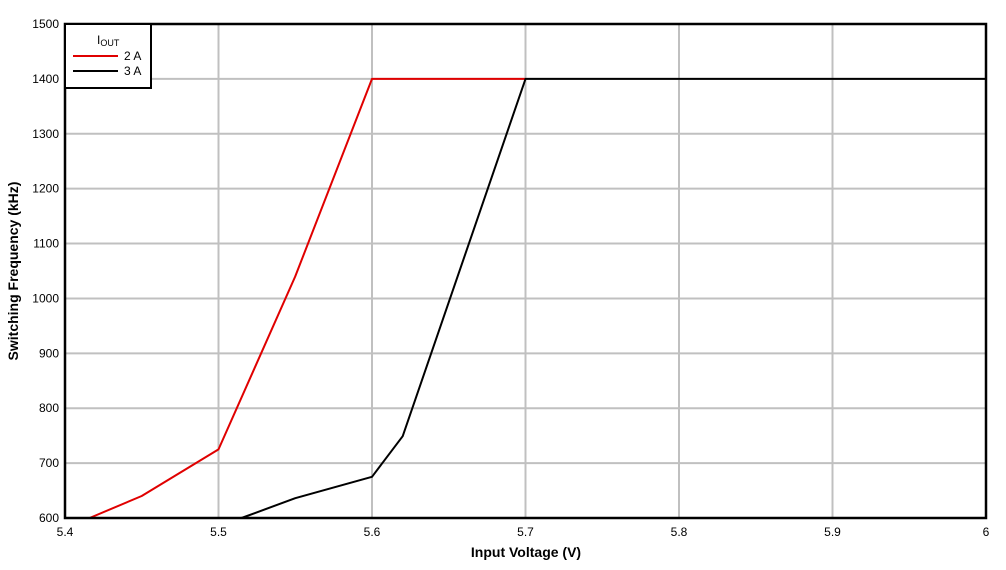 The width and height of the screenshot is (1006, 570). I want to click on y-axis-title: Switching Frequency (kHz), so click(13, 271).